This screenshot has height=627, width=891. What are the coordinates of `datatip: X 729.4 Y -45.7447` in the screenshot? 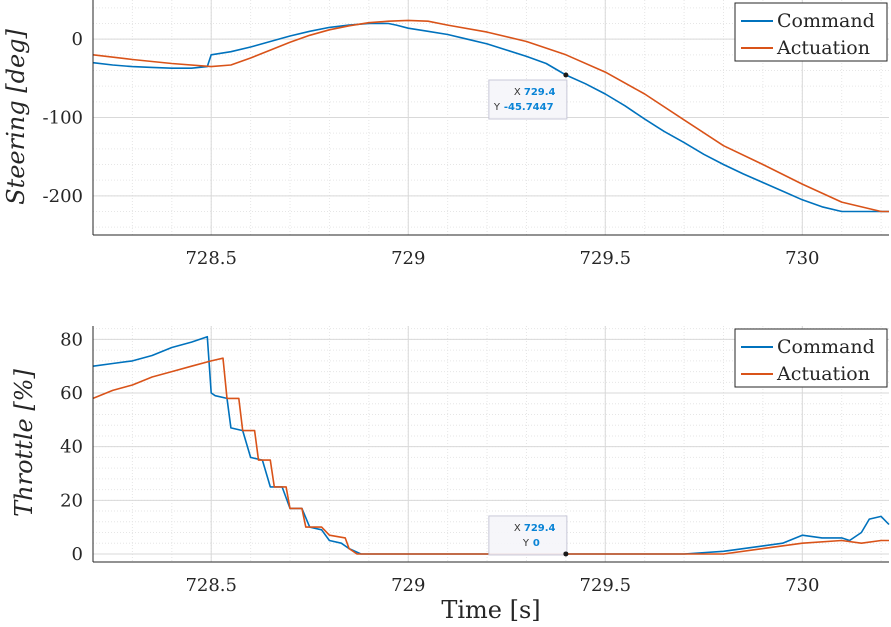 It's located at (528, 96).